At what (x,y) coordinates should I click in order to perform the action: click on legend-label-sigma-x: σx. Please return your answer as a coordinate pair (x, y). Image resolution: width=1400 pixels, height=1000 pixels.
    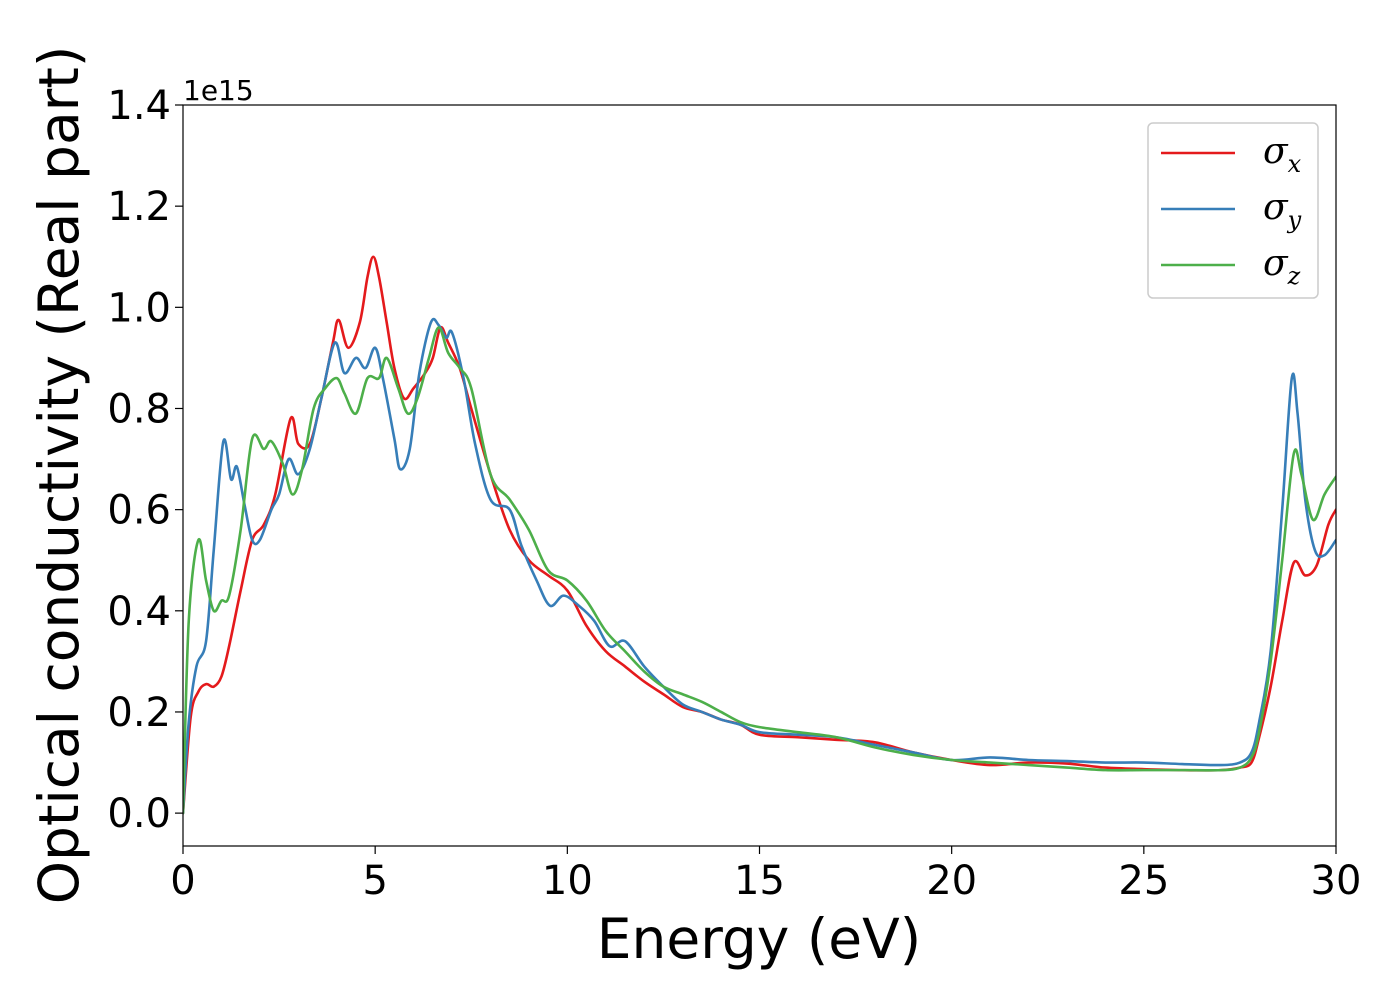
    Looking at the image, I should click on (1282, 154).